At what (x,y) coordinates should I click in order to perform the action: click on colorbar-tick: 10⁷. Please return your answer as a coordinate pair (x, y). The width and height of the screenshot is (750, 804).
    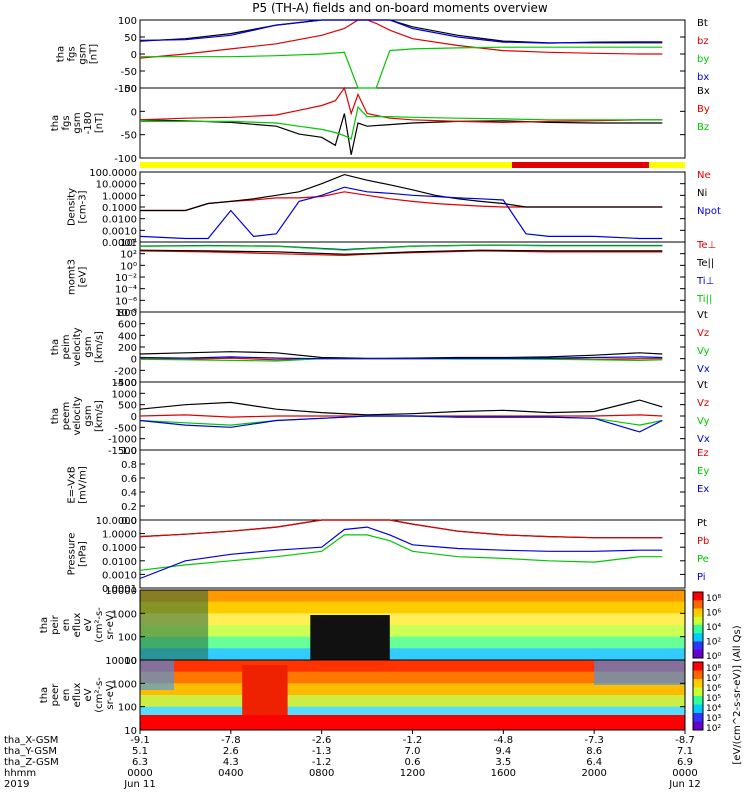
    Looking at the image, I should click on (713, 679).